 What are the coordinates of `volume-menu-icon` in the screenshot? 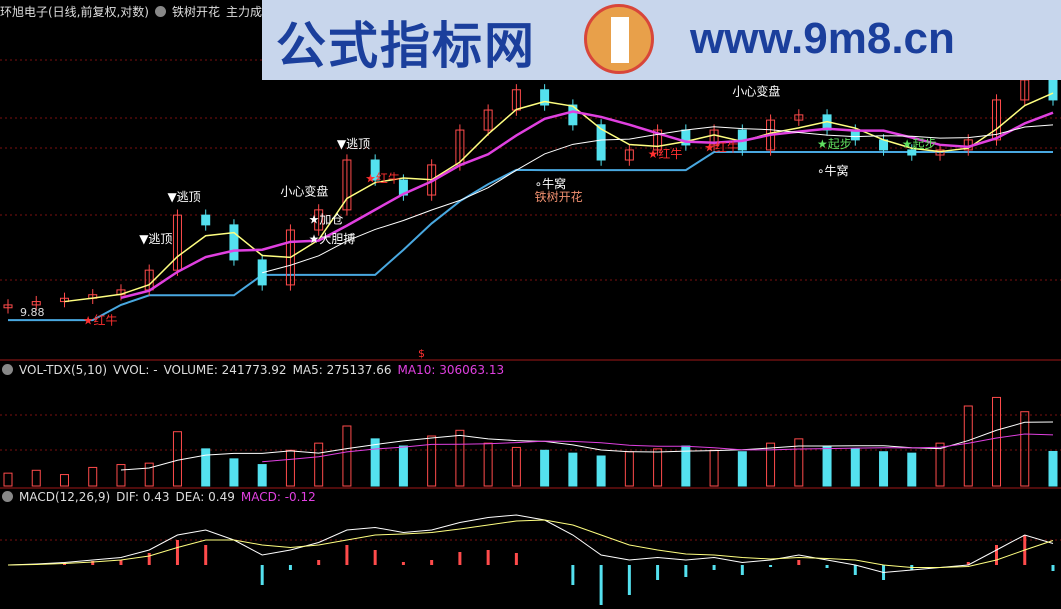 It's located at (7, 369).